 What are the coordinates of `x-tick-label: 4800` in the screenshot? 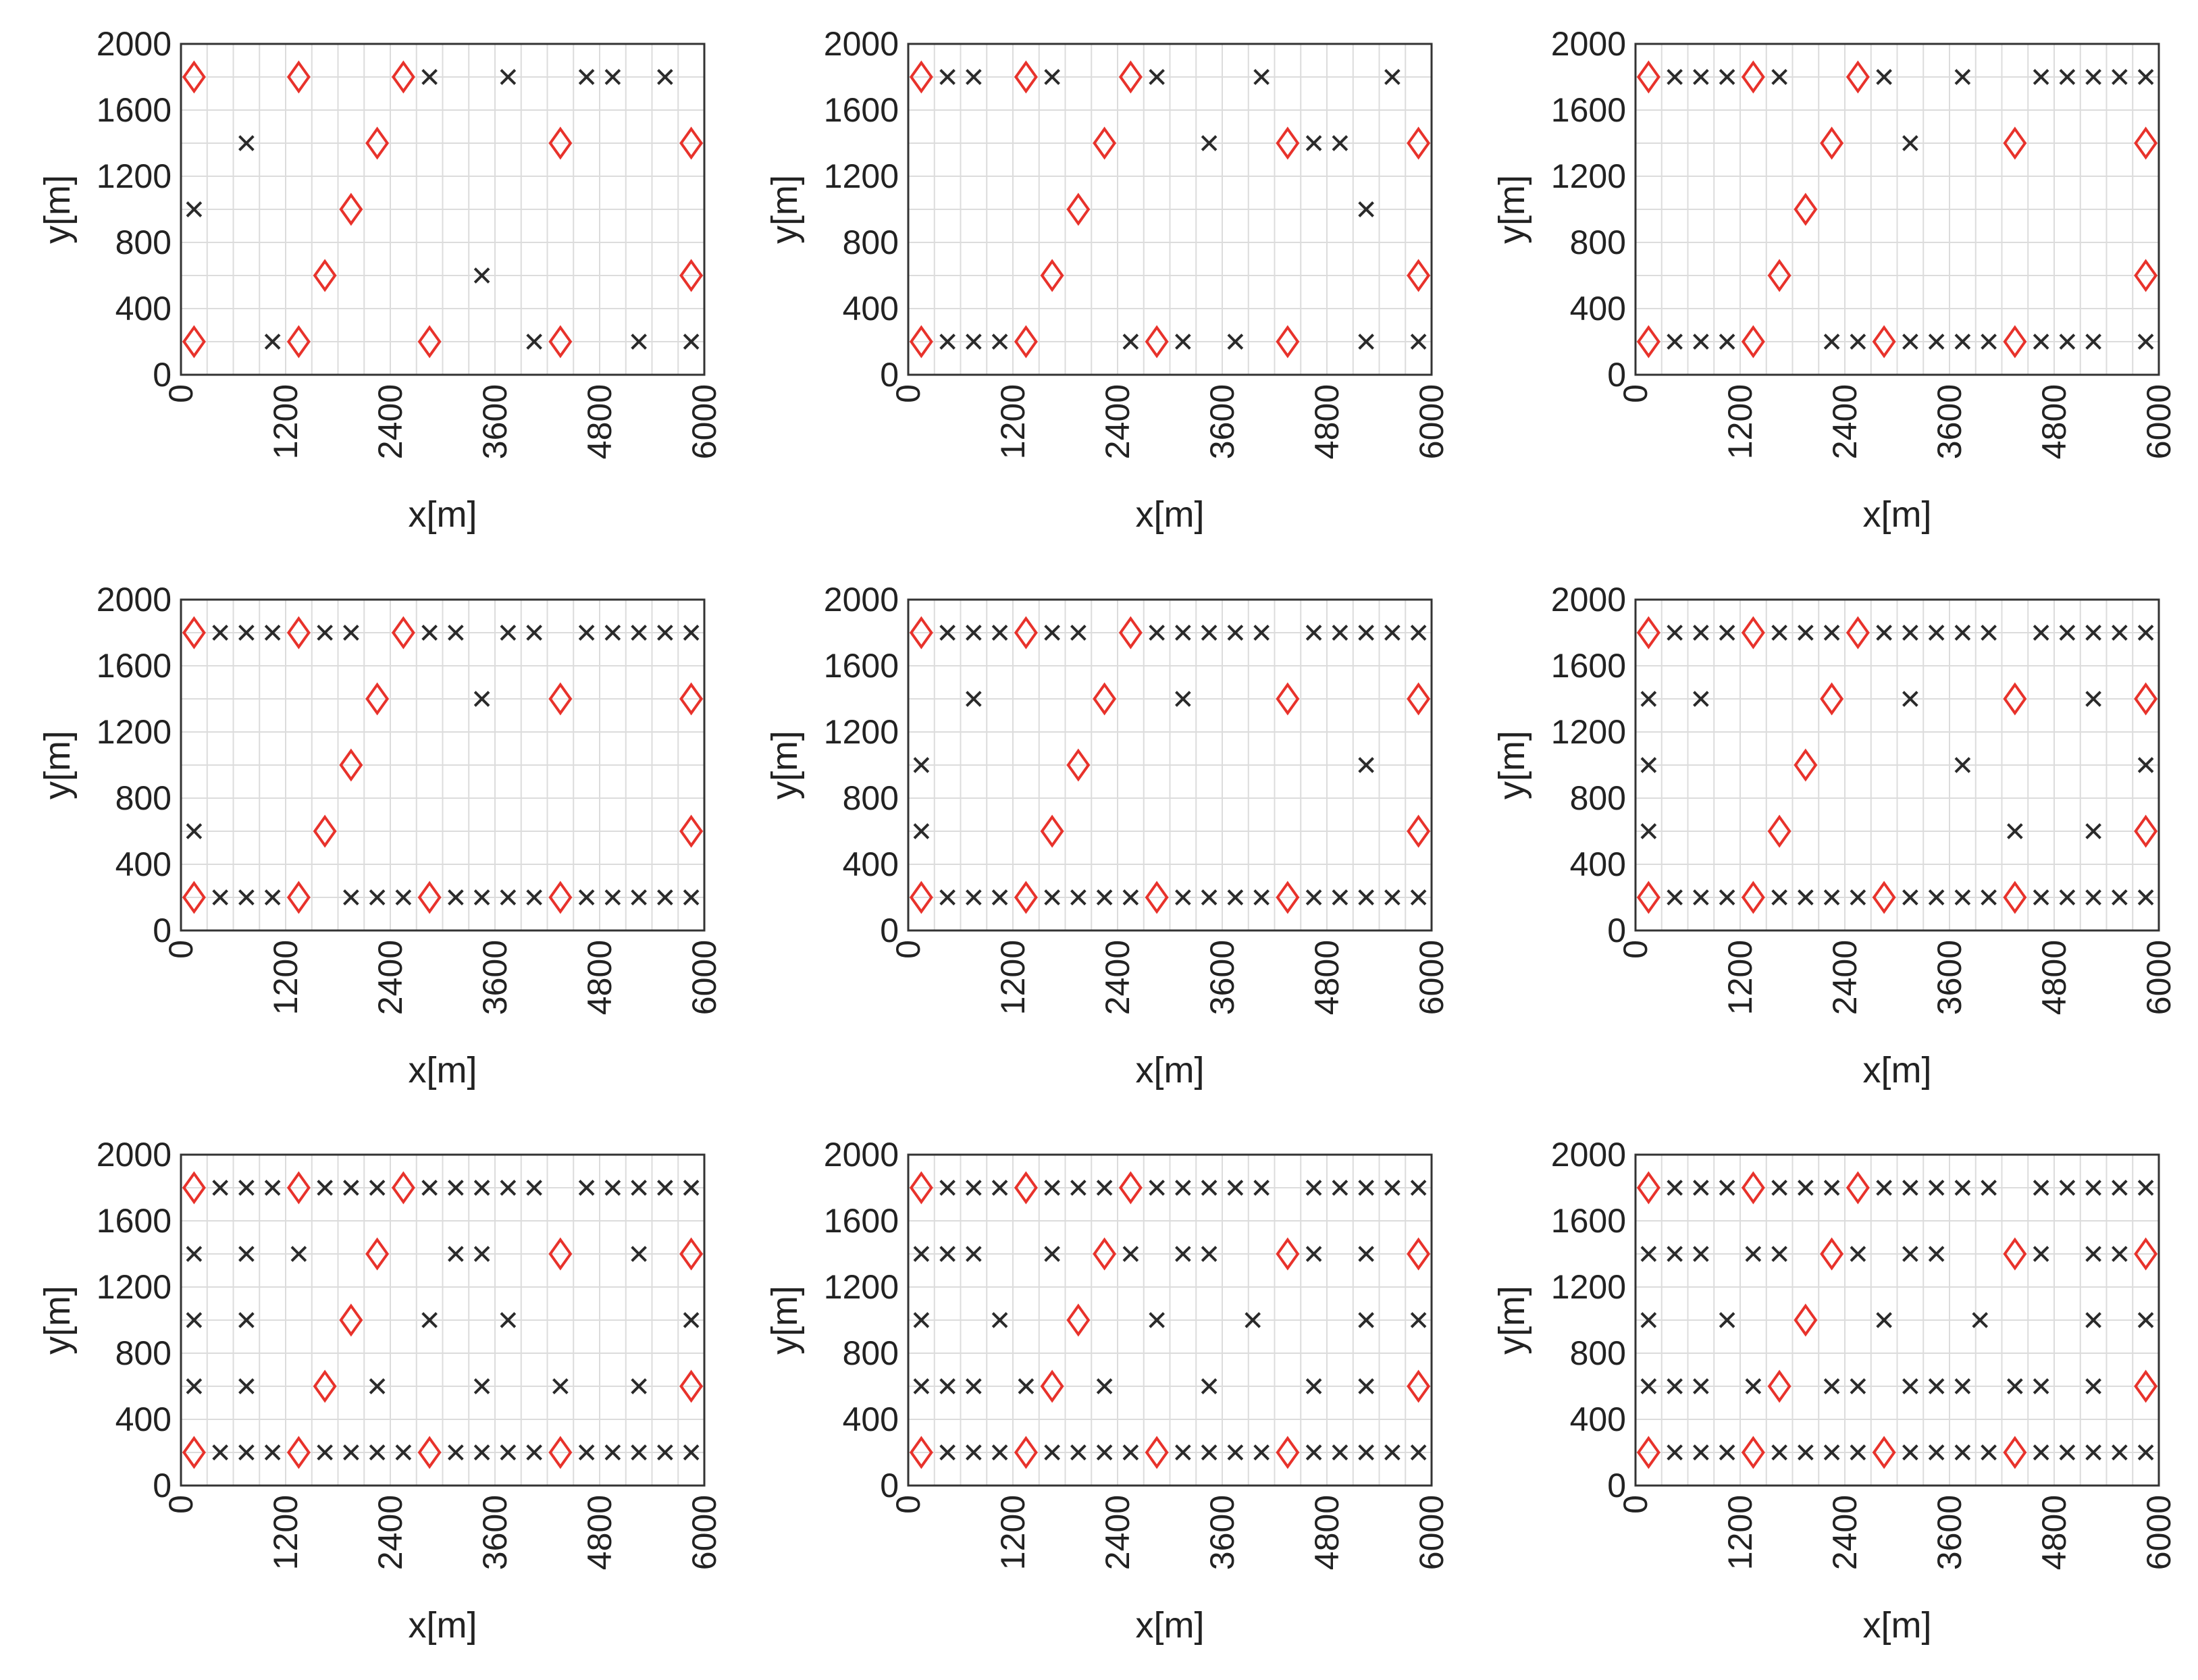 It's located at (1327, 422).